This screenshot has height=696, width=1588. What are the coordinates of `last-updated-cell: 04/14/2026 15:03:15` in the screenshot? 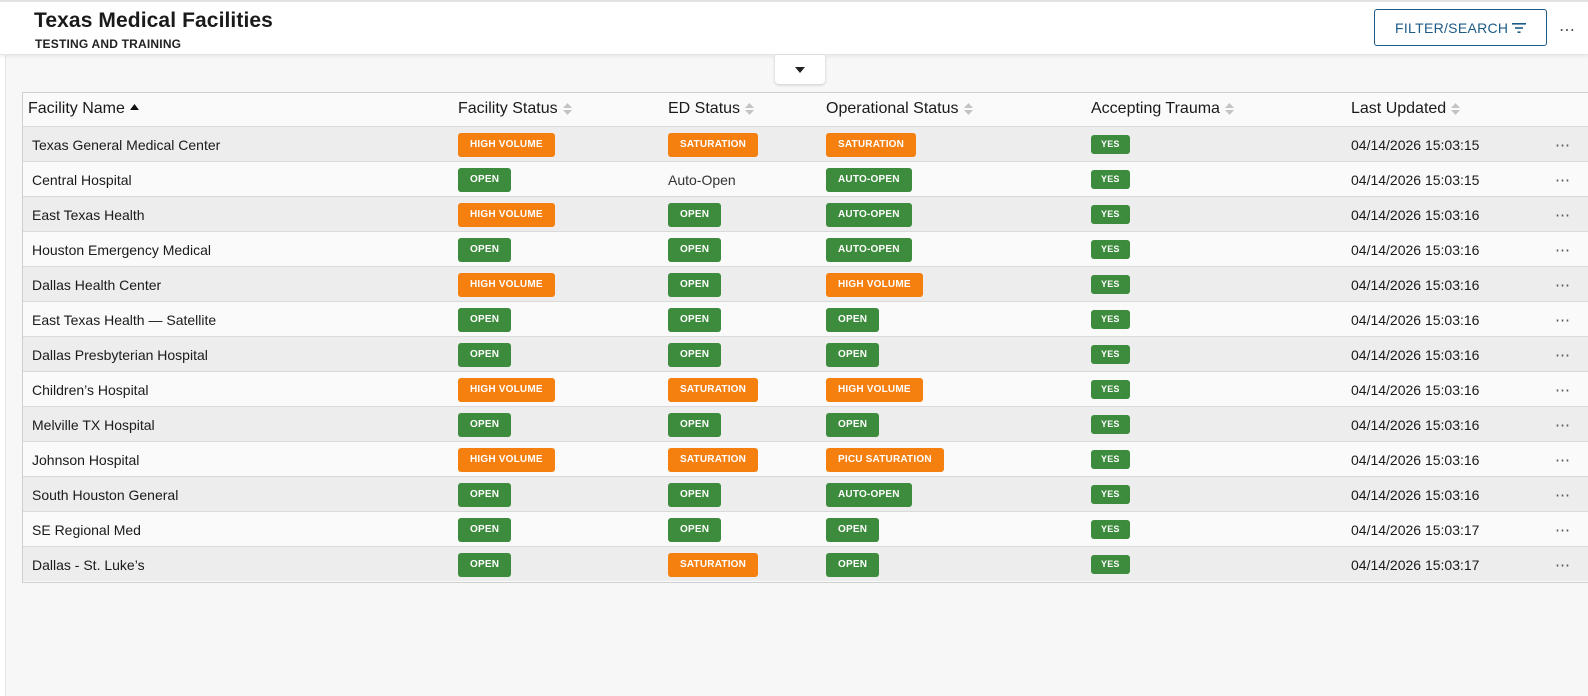 It's located at (1415, 144).